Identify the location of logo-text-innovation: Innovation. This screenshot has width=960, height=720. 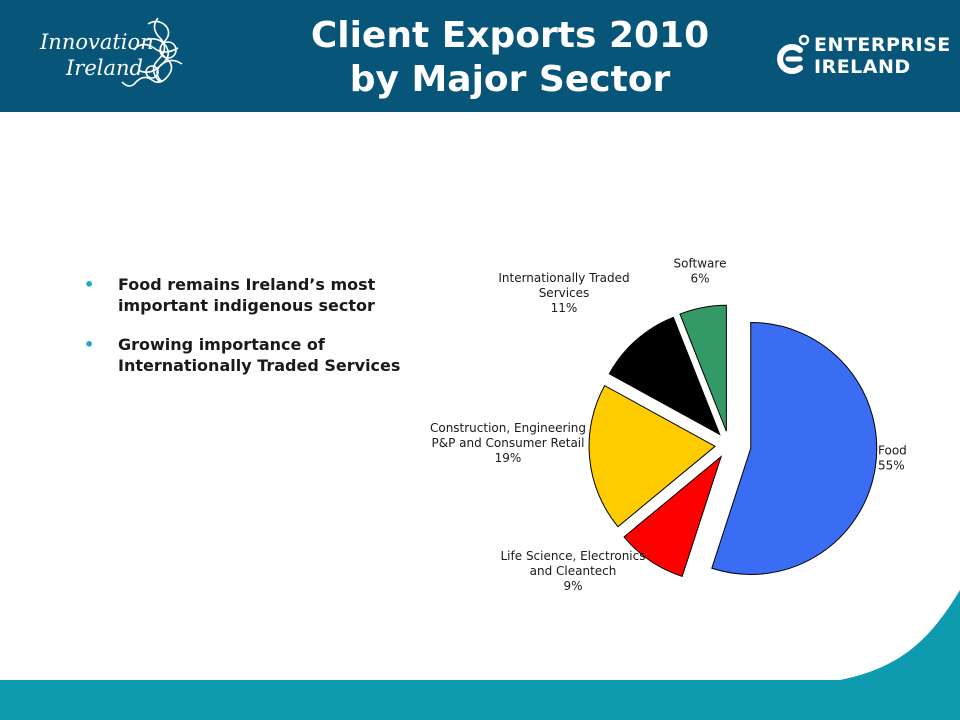
(97, 42).